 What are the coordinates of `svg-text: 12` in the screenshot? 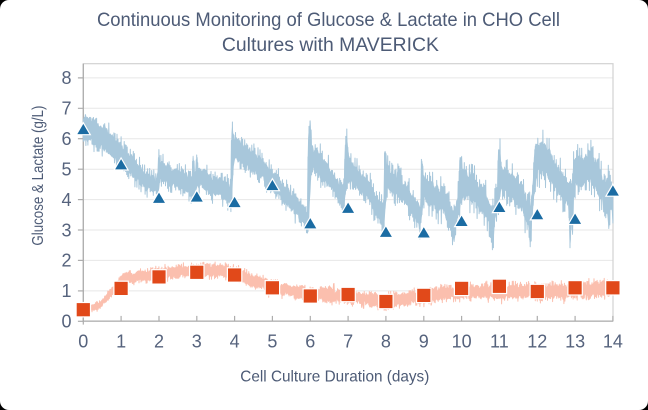 It's located at (537, 342).